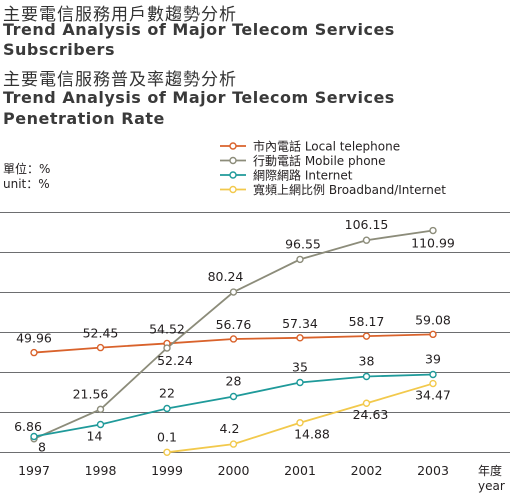 The height and width of the screenshot is (493, 510). Describe the element at coordinates (433, 243) in the screenshot. I see `data-label: 110.99` at that location.